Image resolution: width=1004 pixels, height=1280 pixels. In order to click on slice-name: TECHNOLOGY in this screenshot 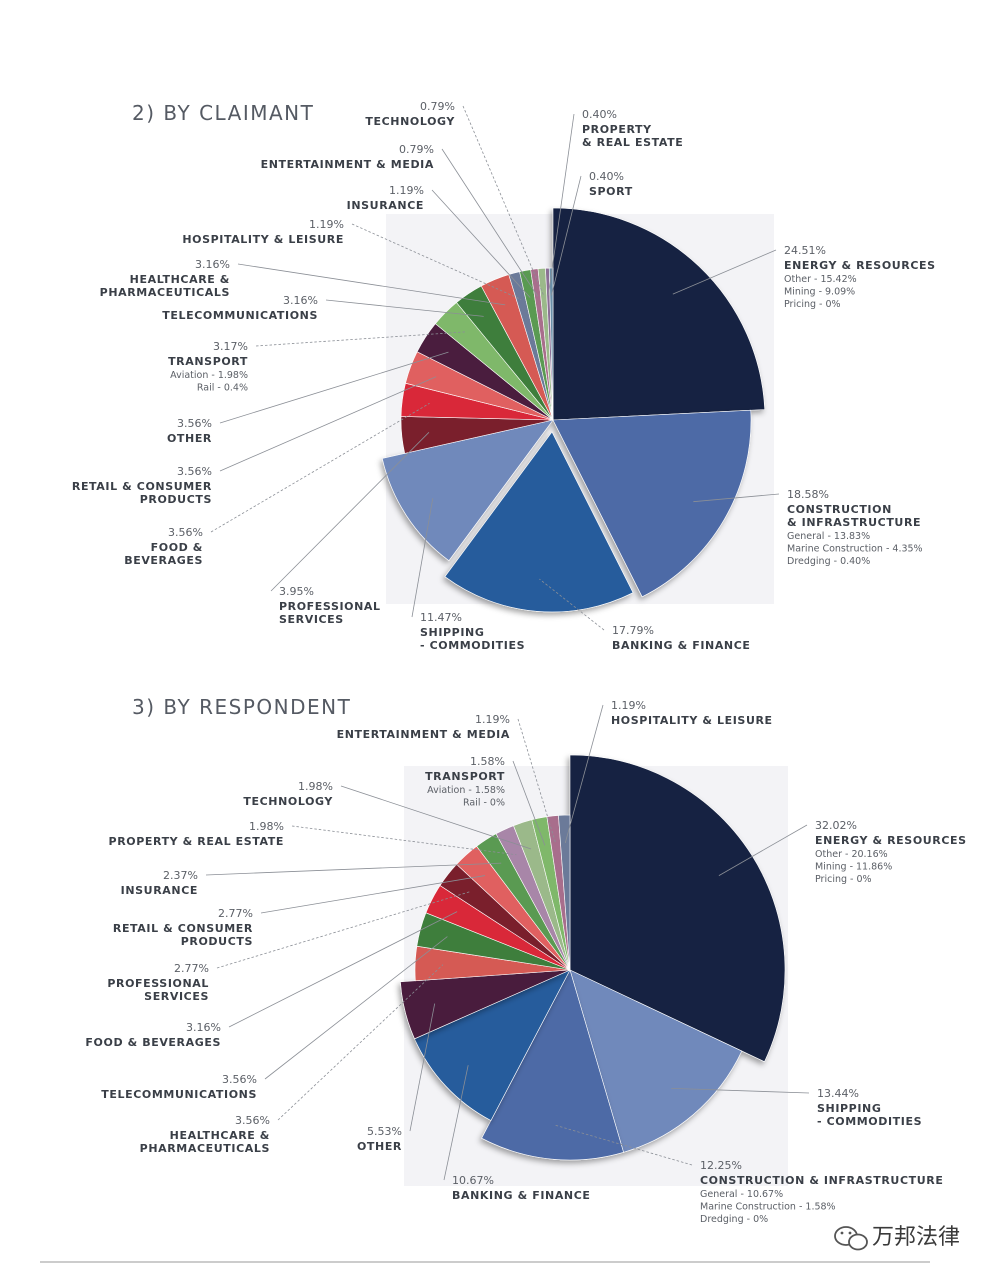, I will do `click(288, 801)`.